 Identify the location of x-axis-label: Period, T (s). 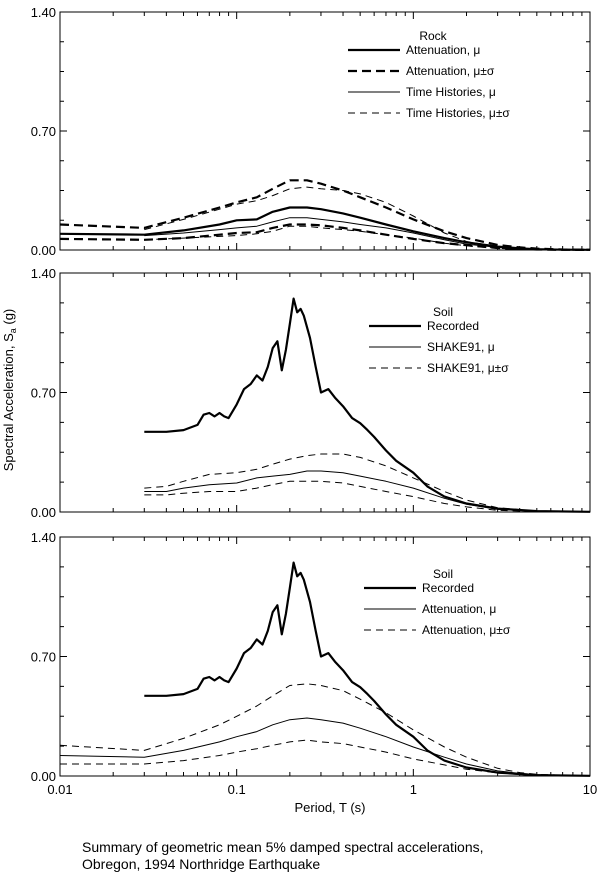
(329, 807).